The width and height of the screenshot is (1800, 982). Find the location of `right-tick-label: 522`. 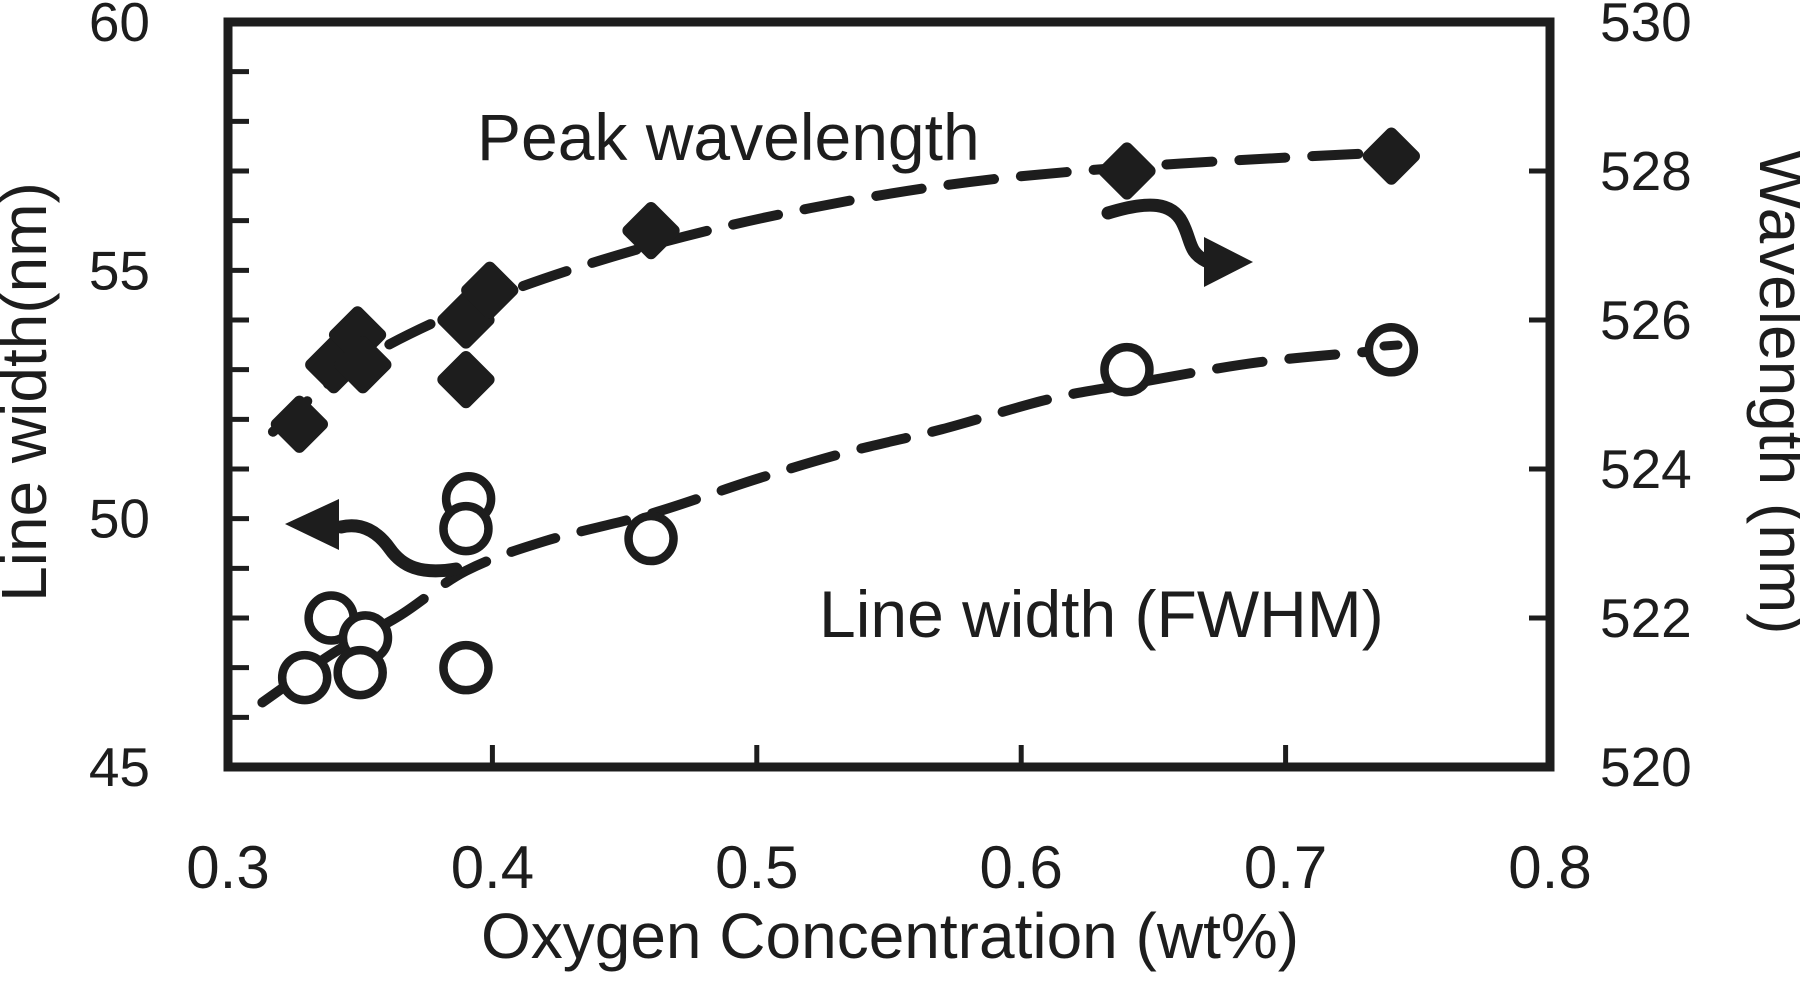

right-tick-label: 522 is located at coordinates (1646, 618).